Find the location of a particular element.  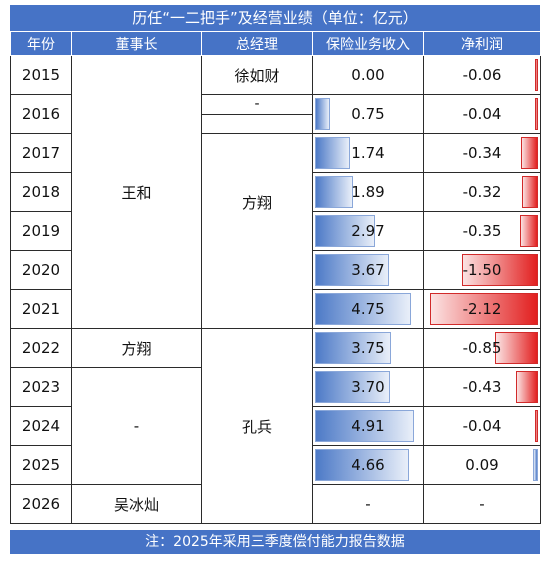

premium-cell: 3.75 is located at coordinates (368, 348).